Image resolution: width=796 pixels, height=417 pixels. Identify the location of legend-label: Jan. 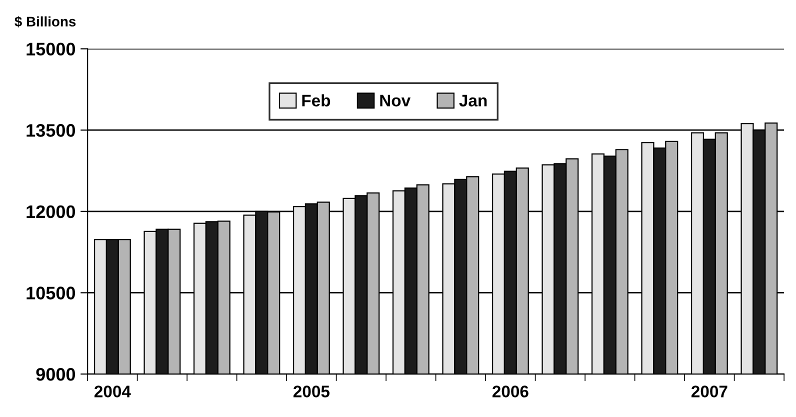
(473, 100).